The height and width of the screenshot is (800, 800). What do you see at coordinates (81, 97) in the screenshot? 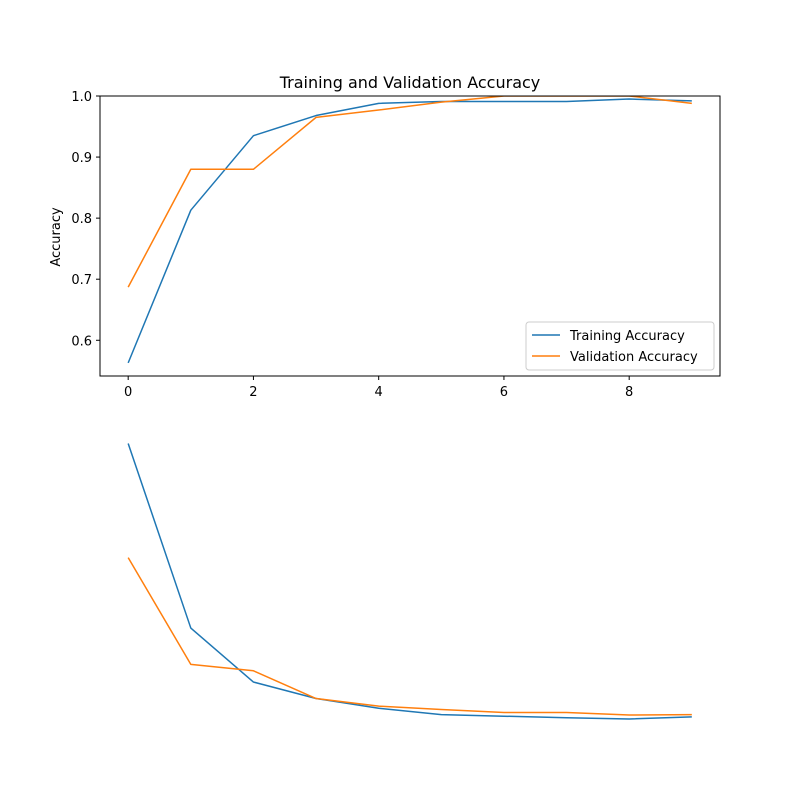
I see `y-tick-label: 1.0` at bounding box center [81, 97].